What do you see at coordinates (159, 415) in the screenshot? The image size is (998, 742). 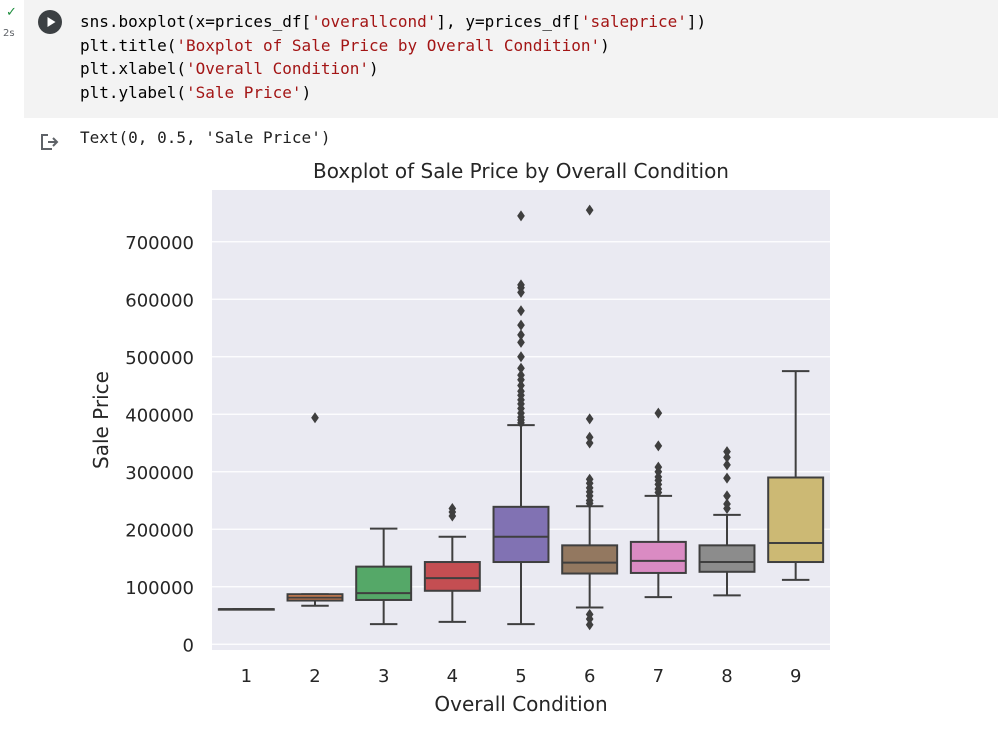 I see `y-tick-label: 400000` at bounding box center [159, 415].